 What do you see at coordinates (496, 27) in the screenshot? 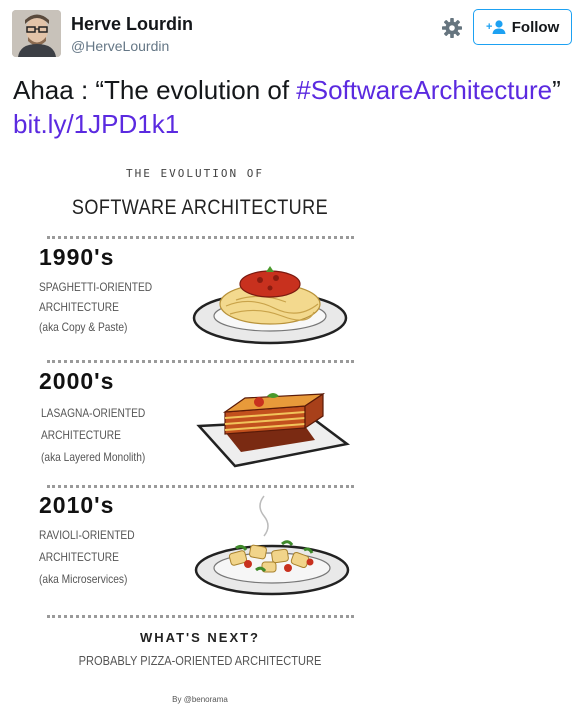
I see `add-user-icon: +` at bounding box center [496, 27].